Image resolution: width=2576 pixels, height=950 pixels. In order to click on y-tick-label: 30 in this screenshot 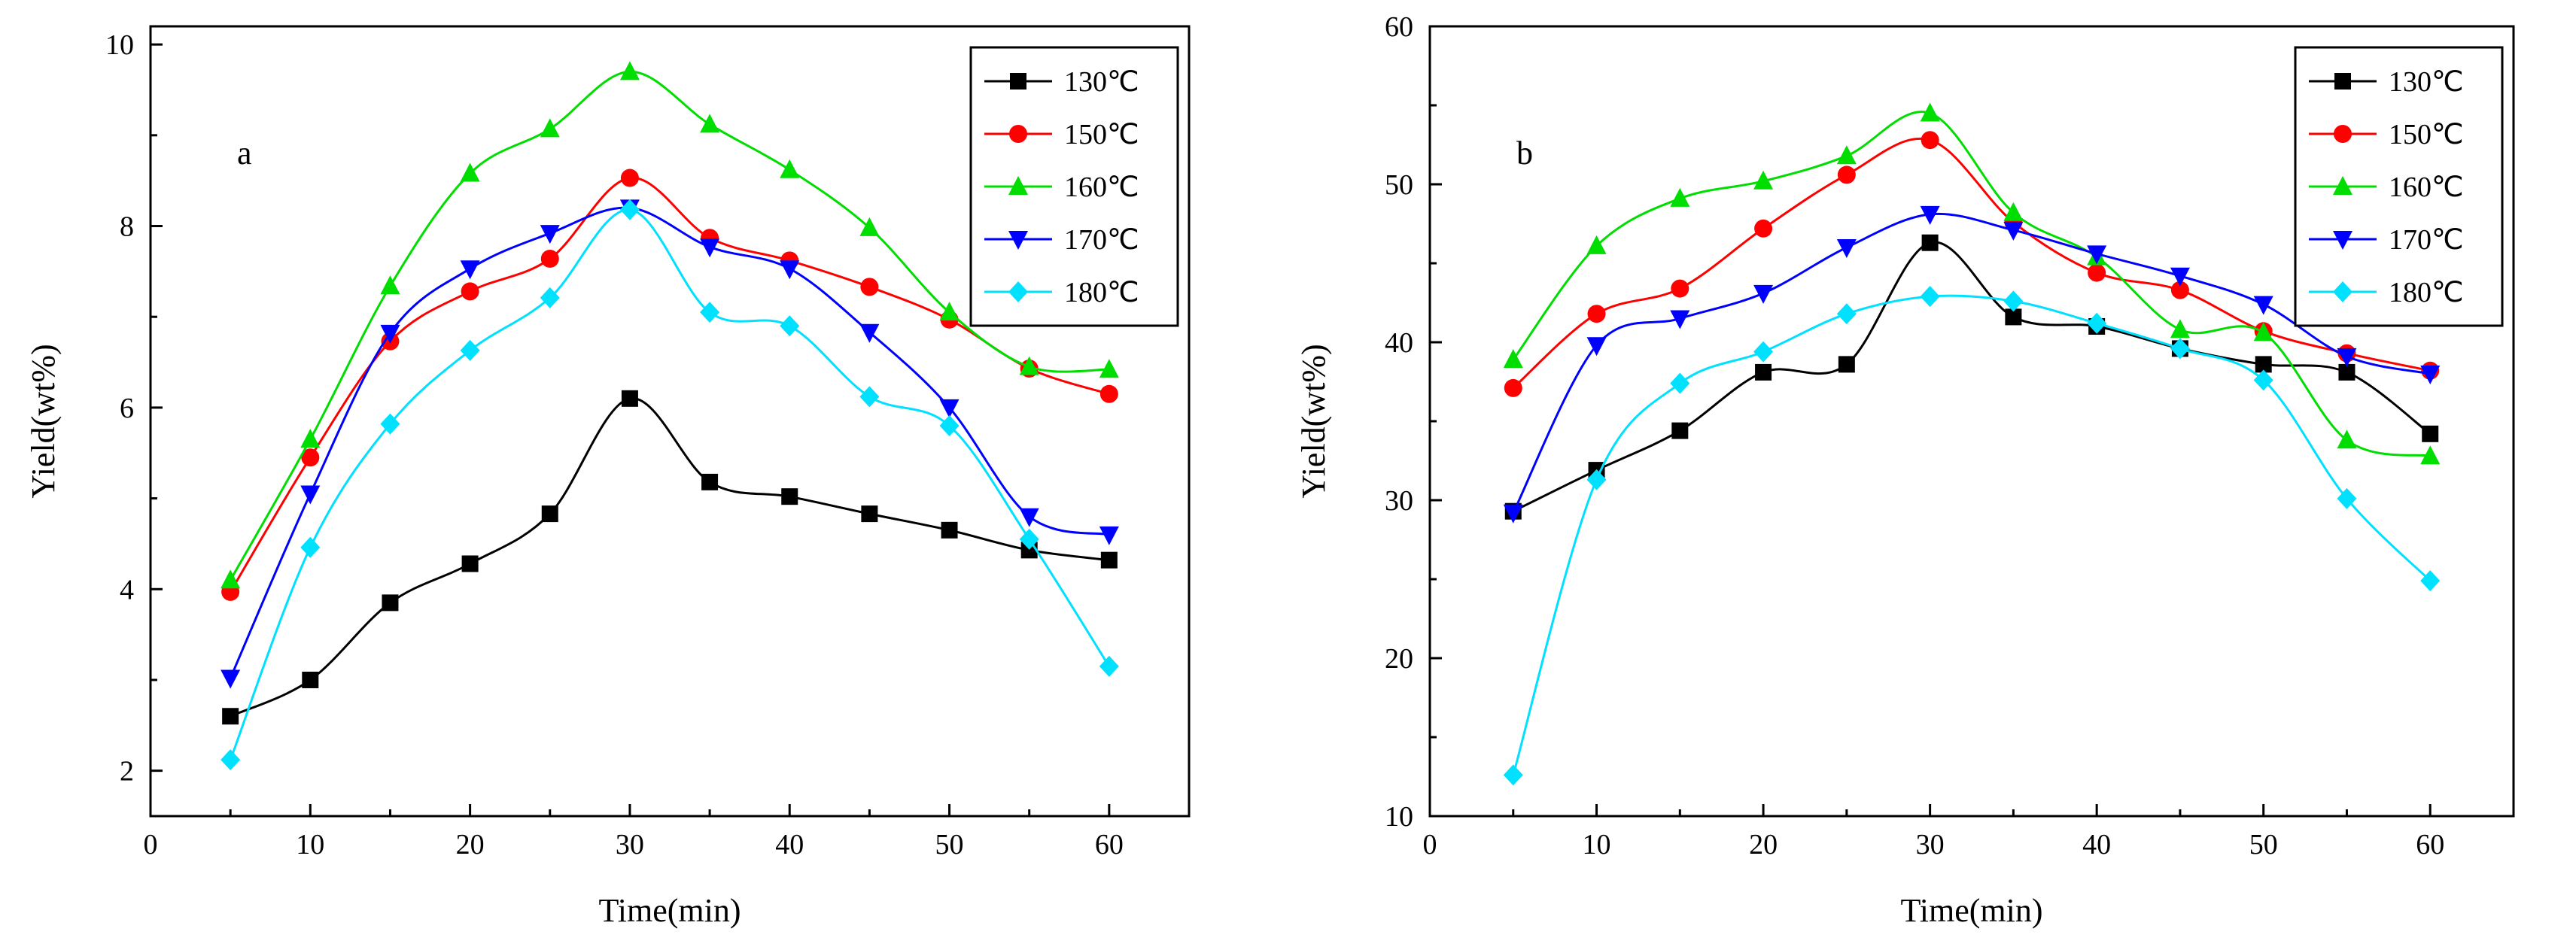, I will do `click(1399, 501)`.